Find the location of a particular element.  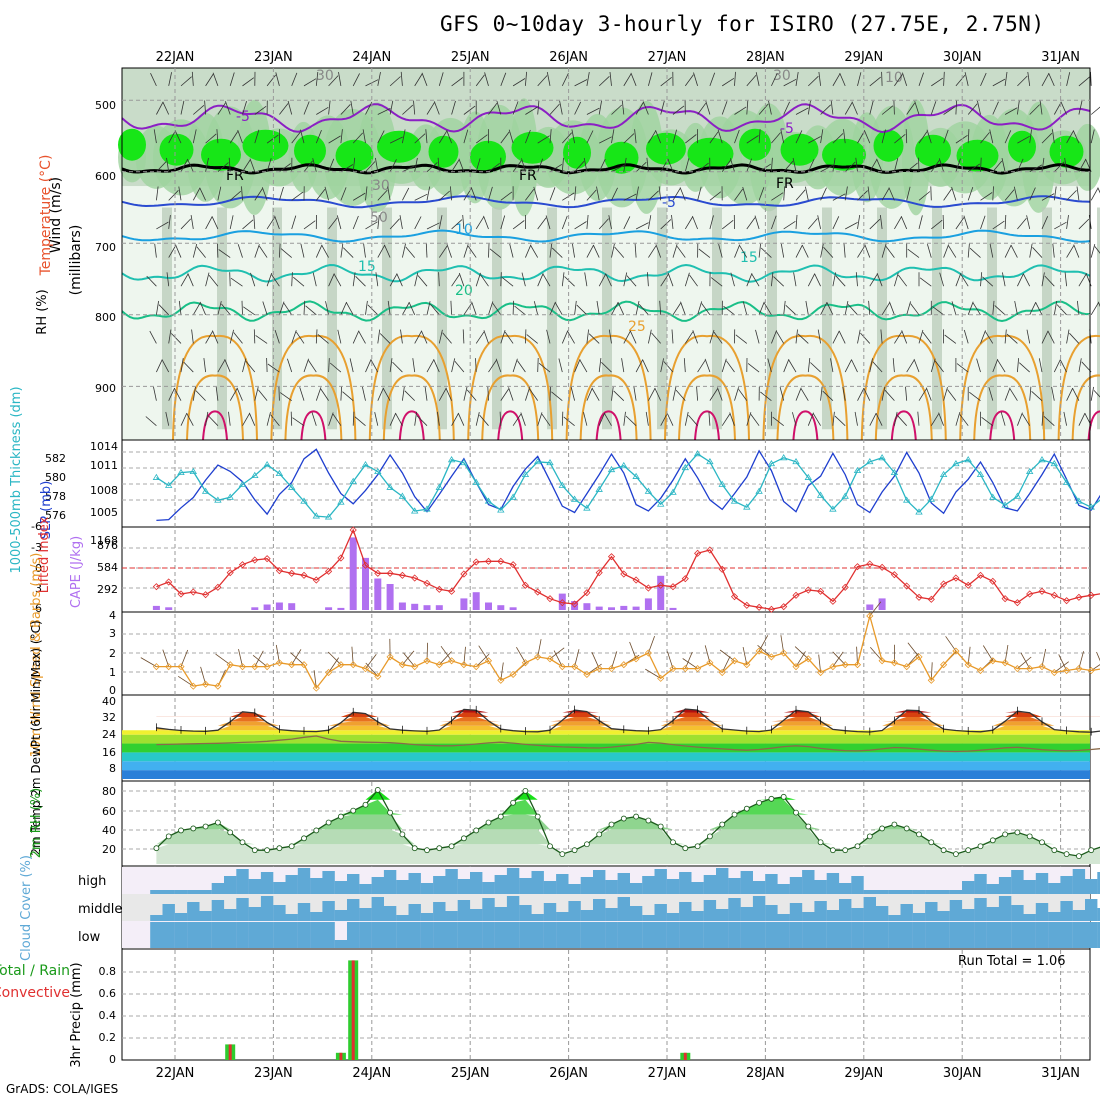

thickness-tick: 580 is located at coordinates (55, 477).